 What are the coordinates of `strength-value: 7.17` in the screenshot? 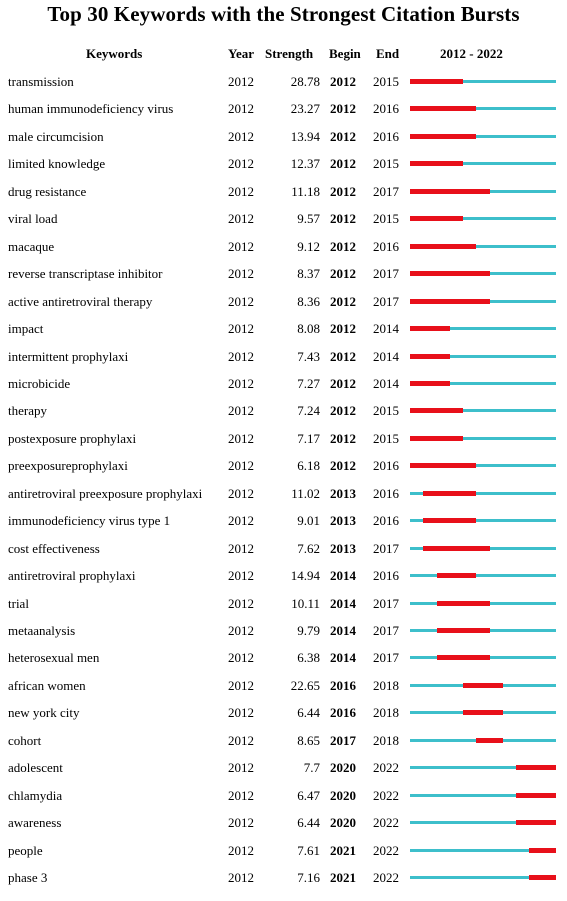 It's located at (308, 438).